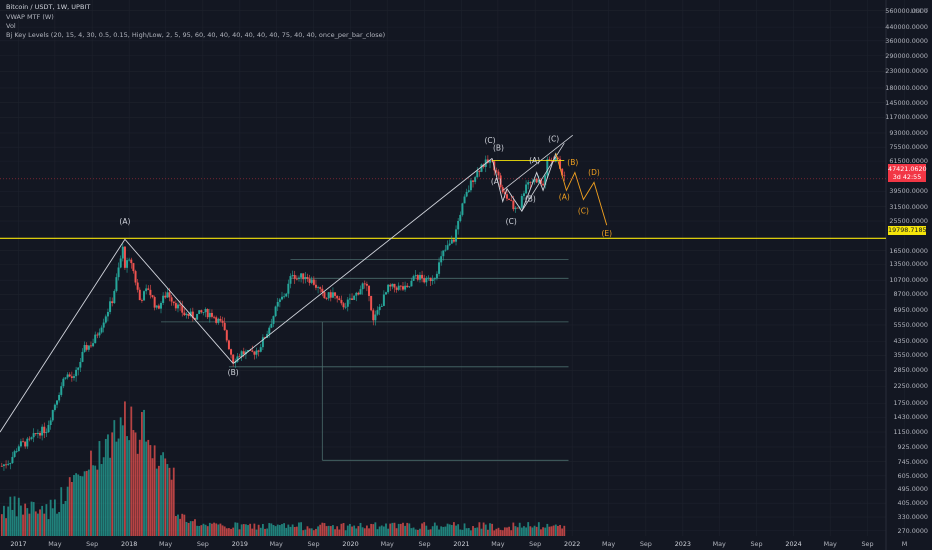 The image size is (932, 550). I want to click on indicator-vol-label: Vol, so click(11, 26).